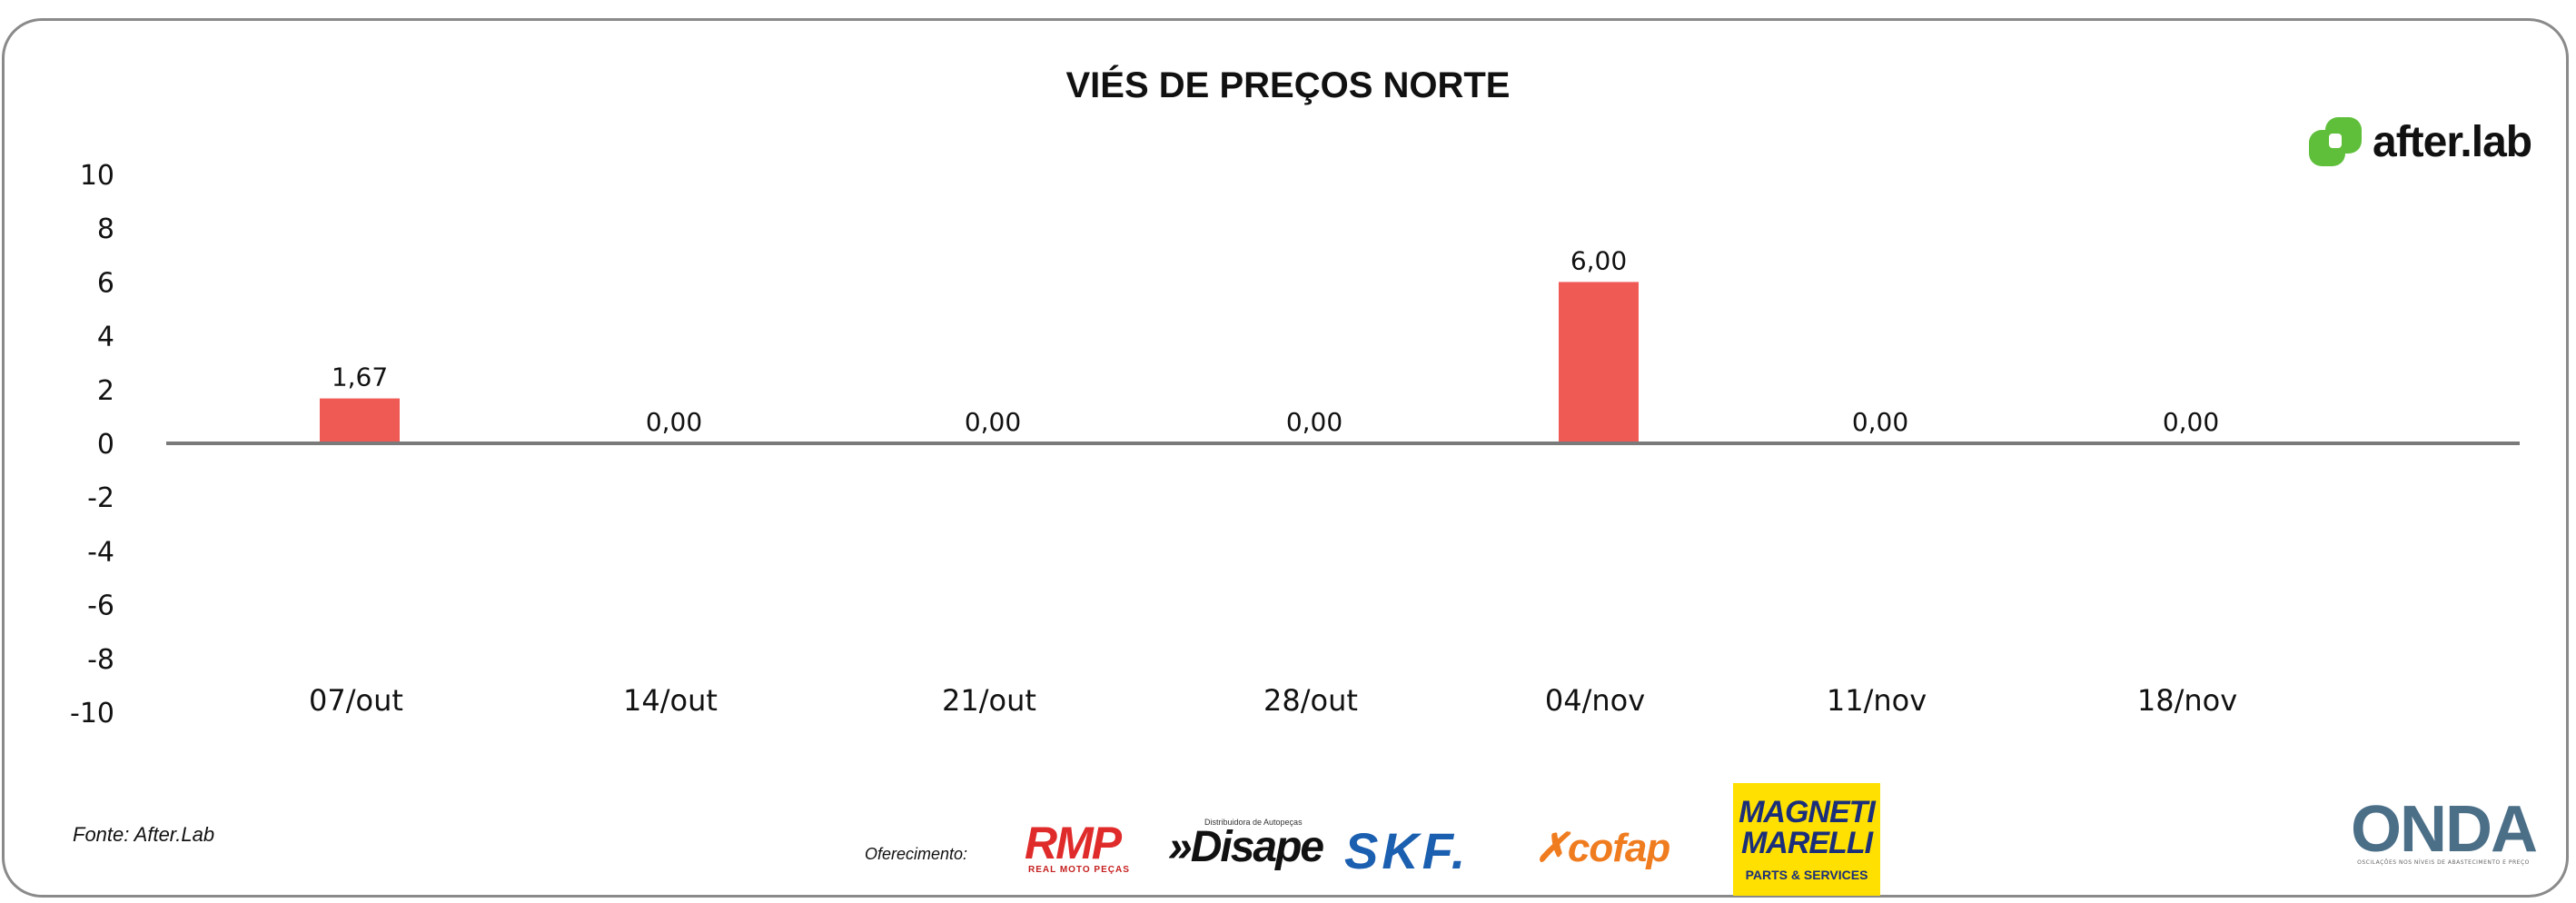  I want to click on magneti-marelli-logo-text: MAGNETI MARELLI, so click(1807, 827).